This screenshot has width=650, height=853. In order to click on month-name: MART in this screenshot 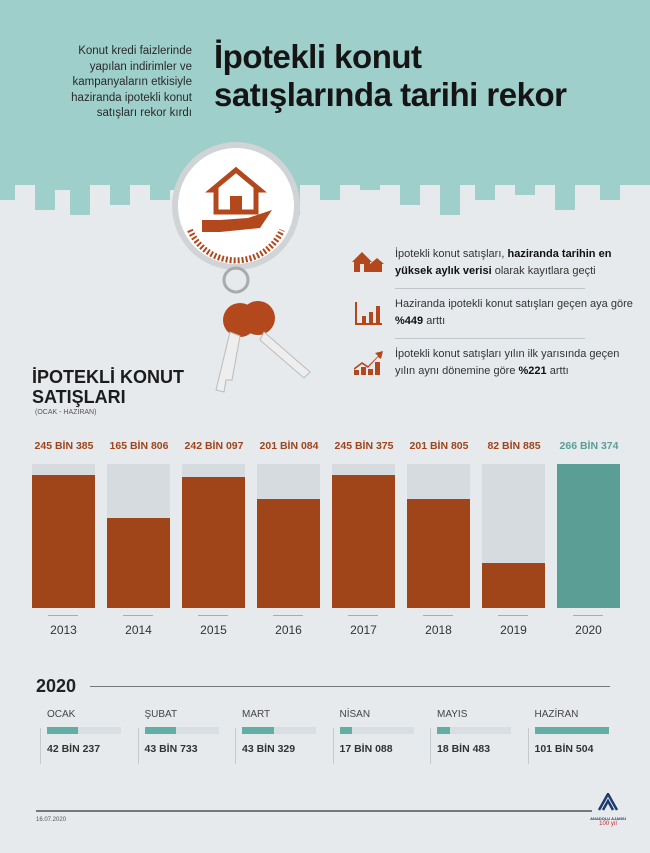, I will do `click(256, 714)`.